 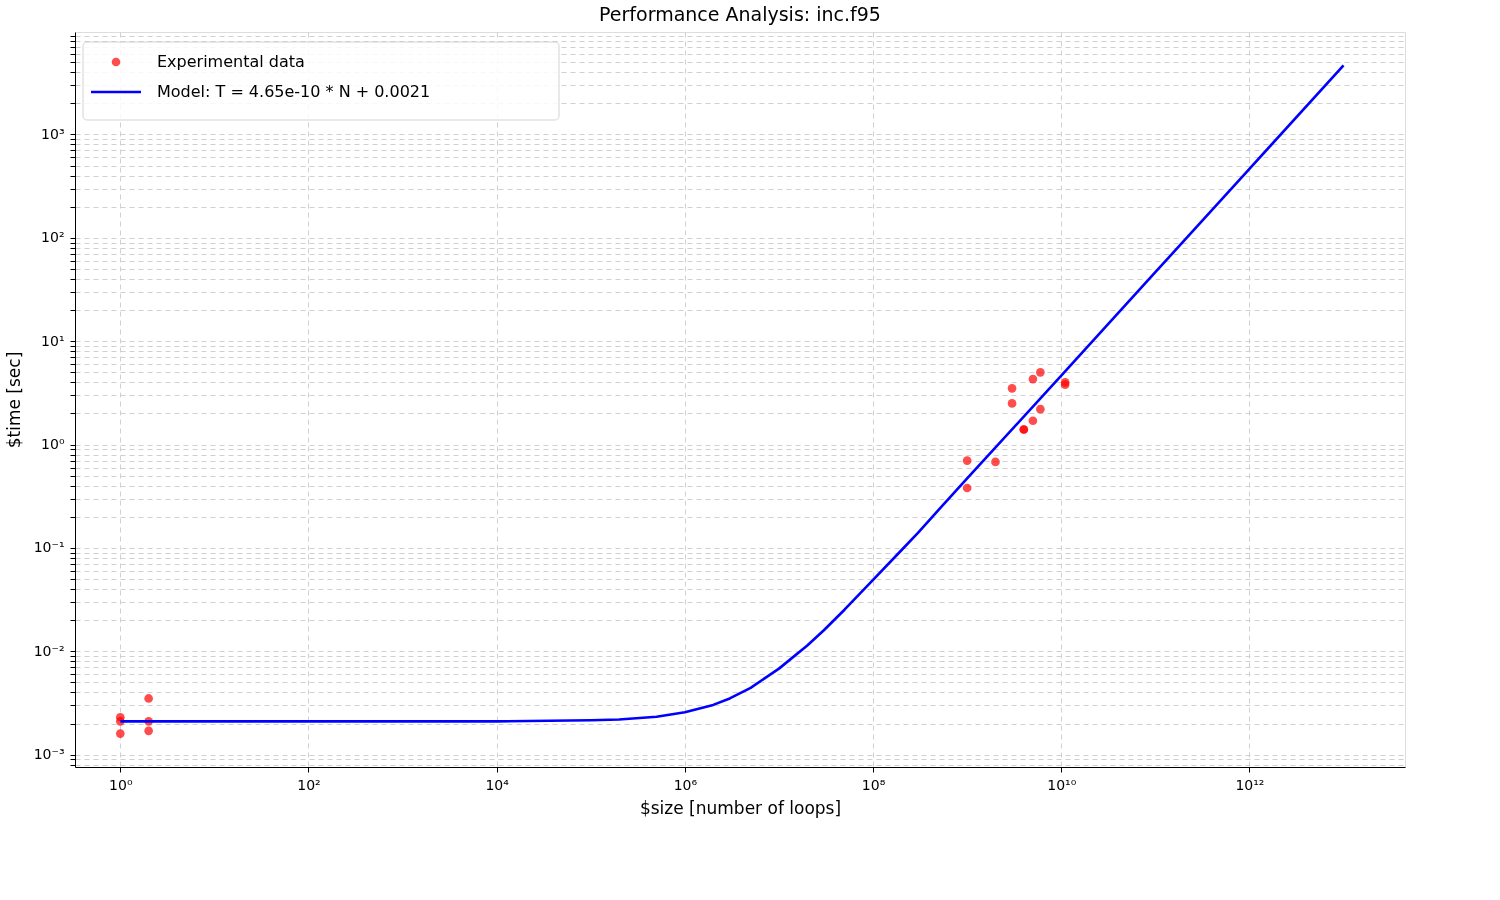 I want to click on legend-label: Experimental data, so click(x=231, y=61).